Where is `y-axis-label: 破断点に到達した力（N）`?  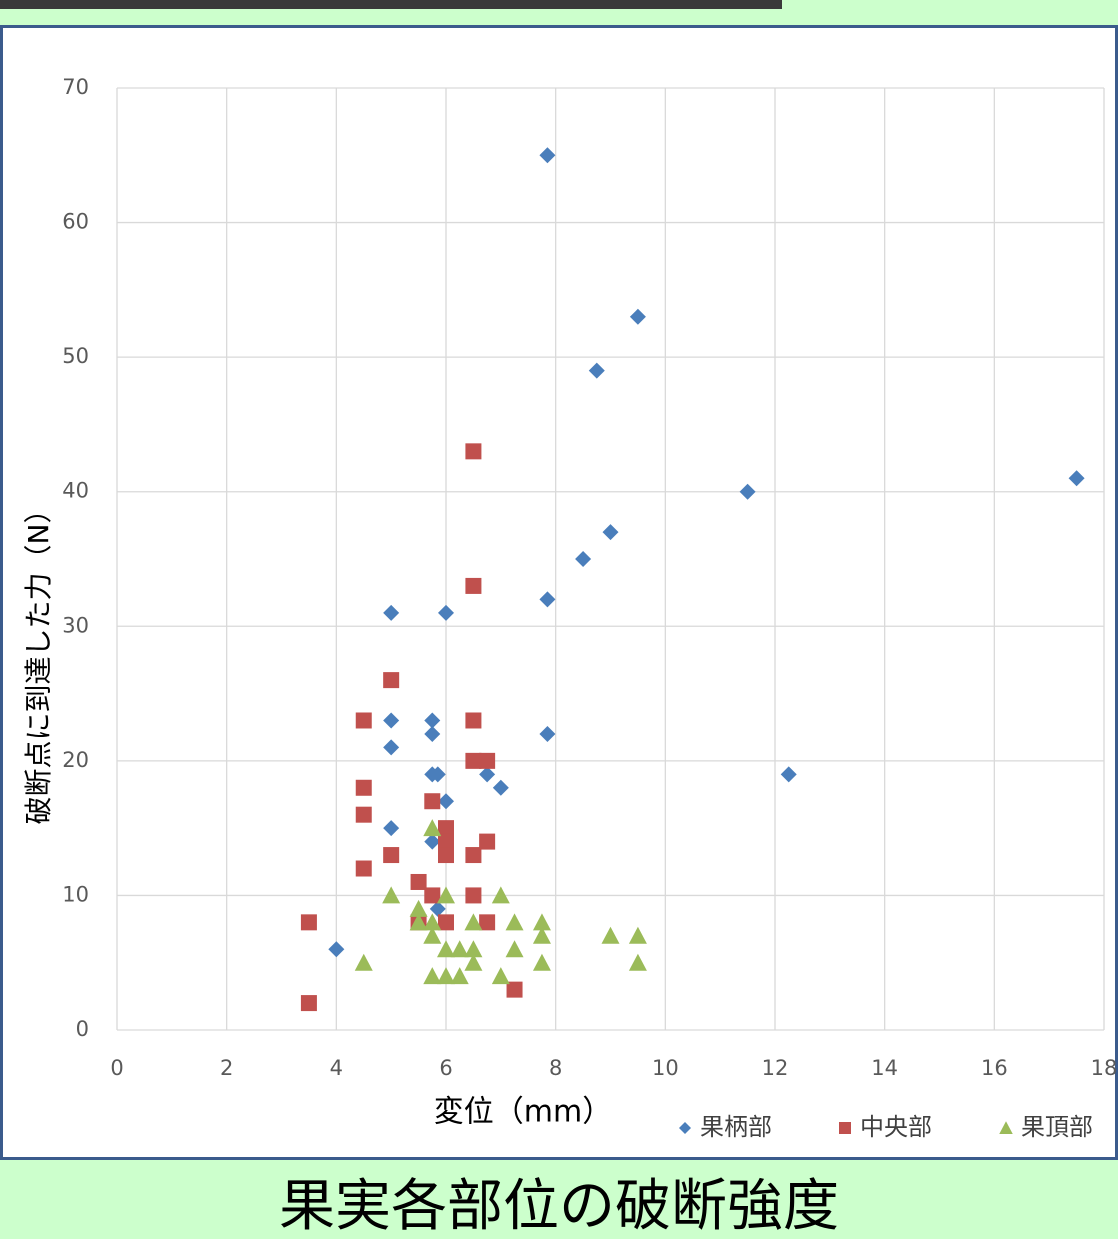 y-axis-label: 破断点に到達した力（N） is located at coordinates (38, 660).